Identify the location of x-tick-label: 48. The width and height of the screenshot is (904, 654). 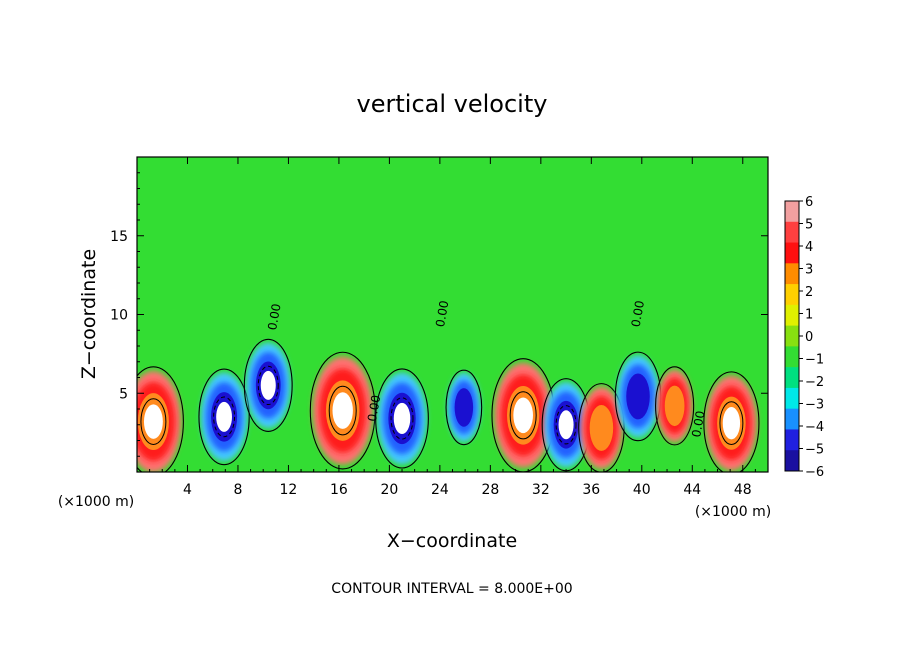
(743, 490).